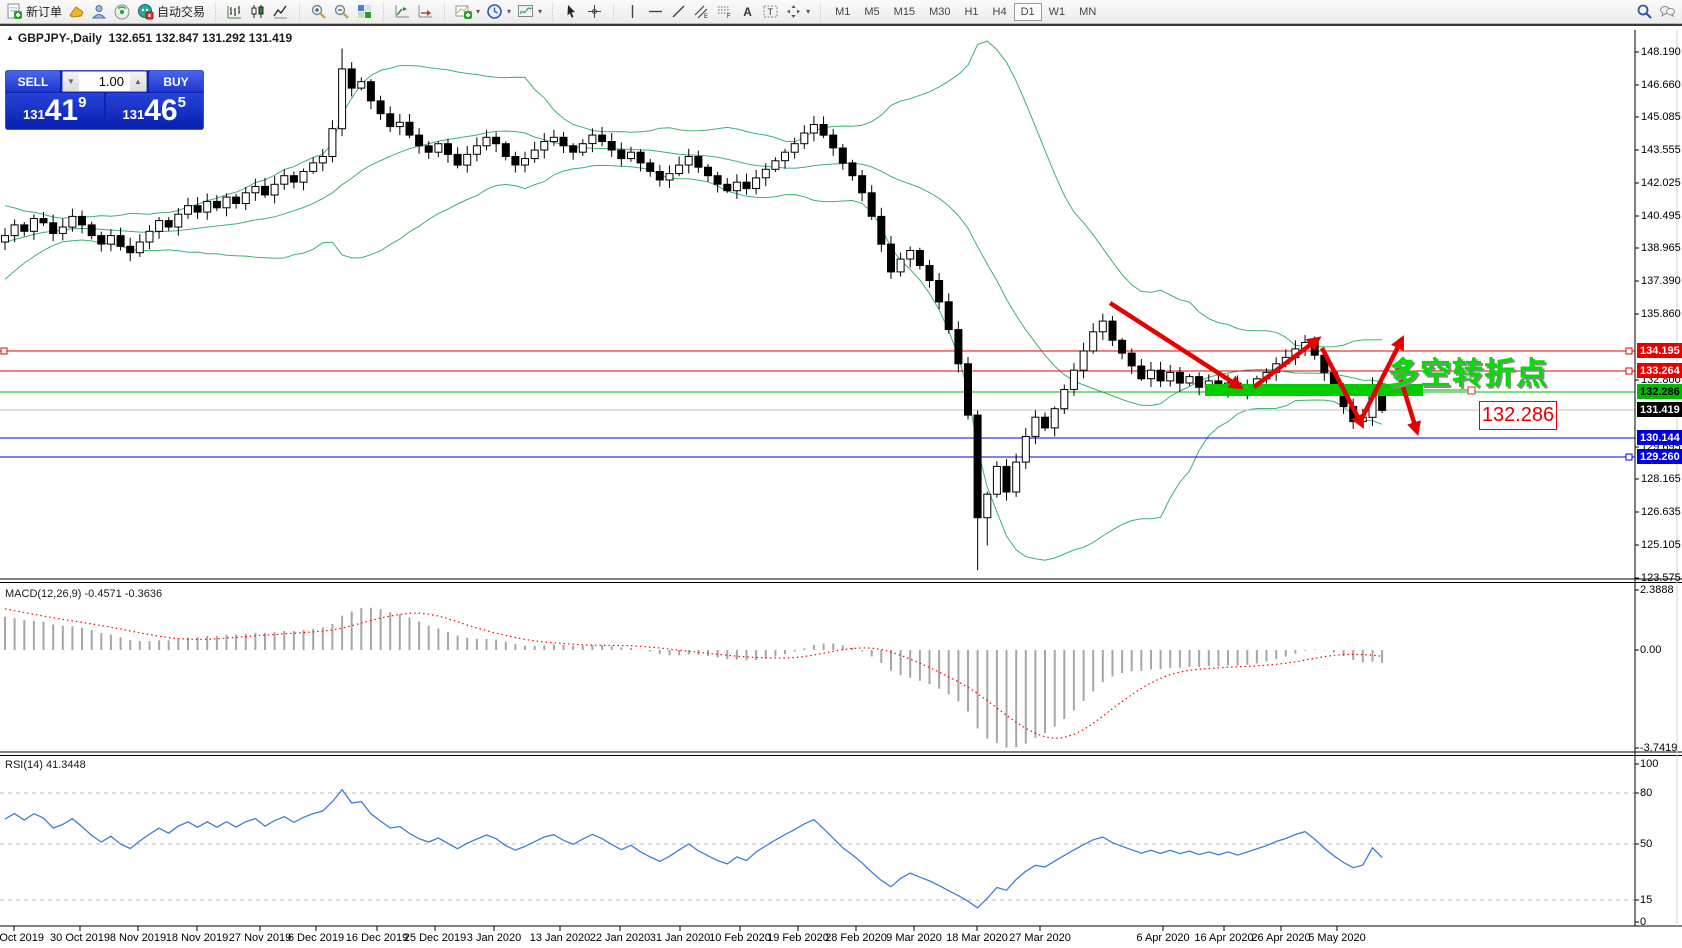  Describe the element at coordinates (1340, 390) in the screenshot. I see `support-band-object` at that location.